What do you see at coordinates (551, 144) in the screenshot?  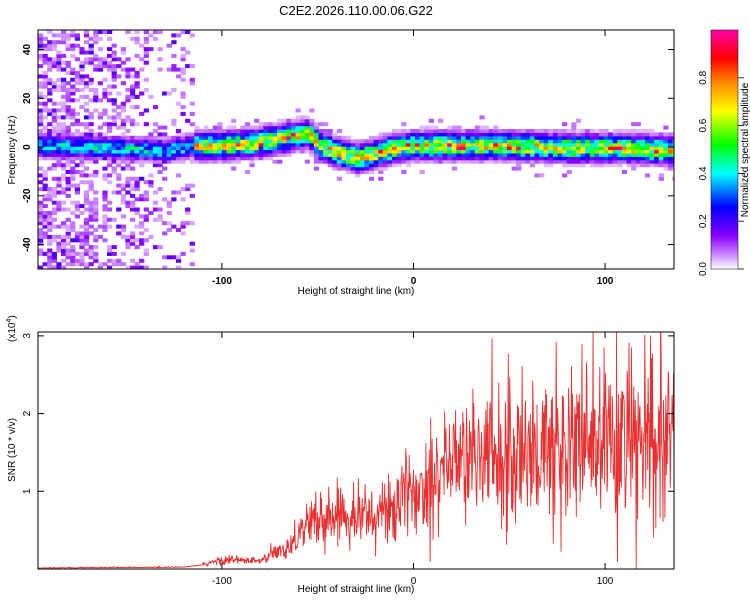 I see `spectrogram-cell-1939` at bounding box center [551, 144].